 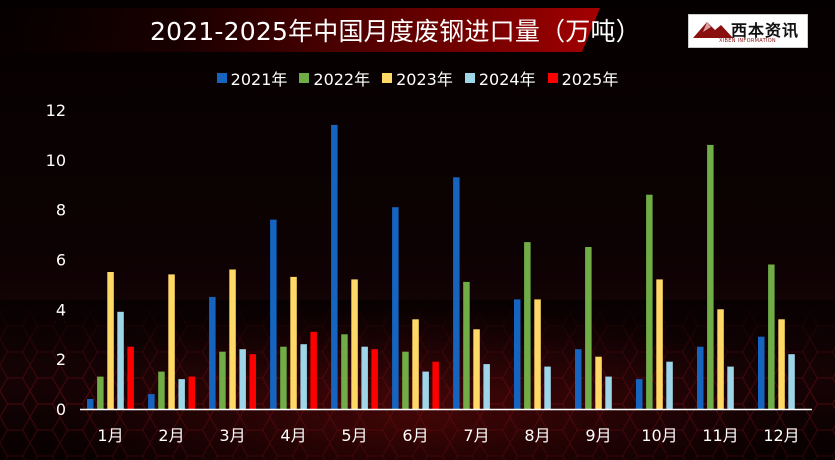 What do you see at coordinates (354, 344) in the screenshot?
I see `bar-2023年-5月` at bounding box center [354, 344].